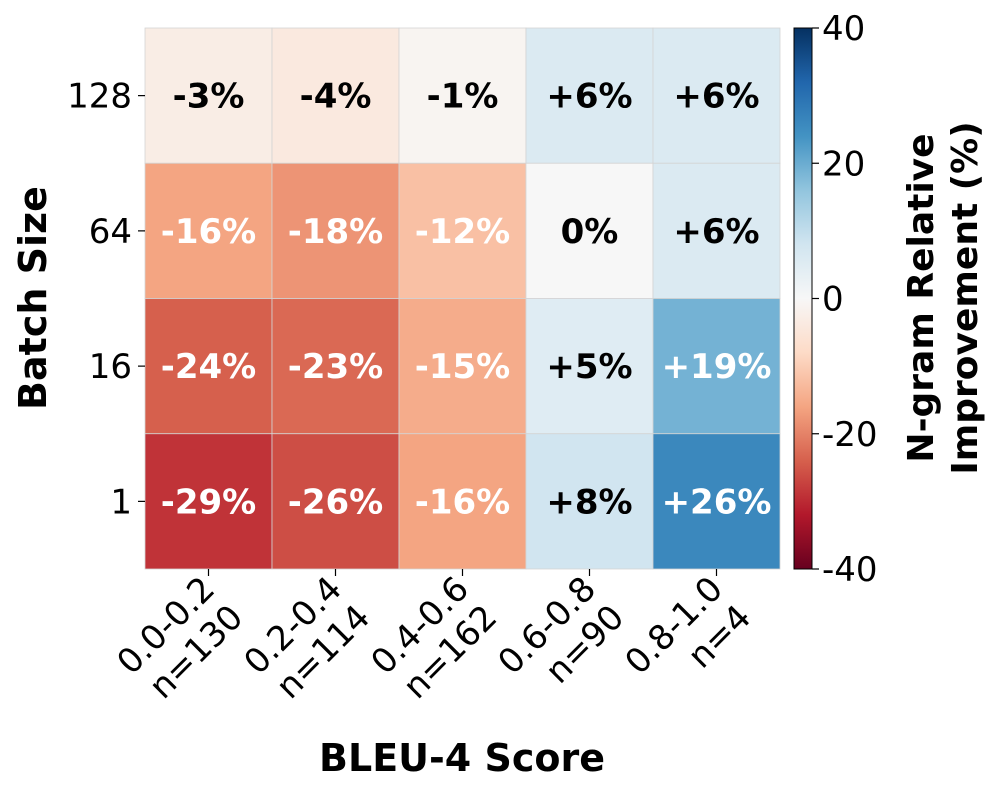  What do you see at coordinates (850, 435) in the screenshot?
I see `colorbar-tick-label: -20` at bounding box center [850, 435].